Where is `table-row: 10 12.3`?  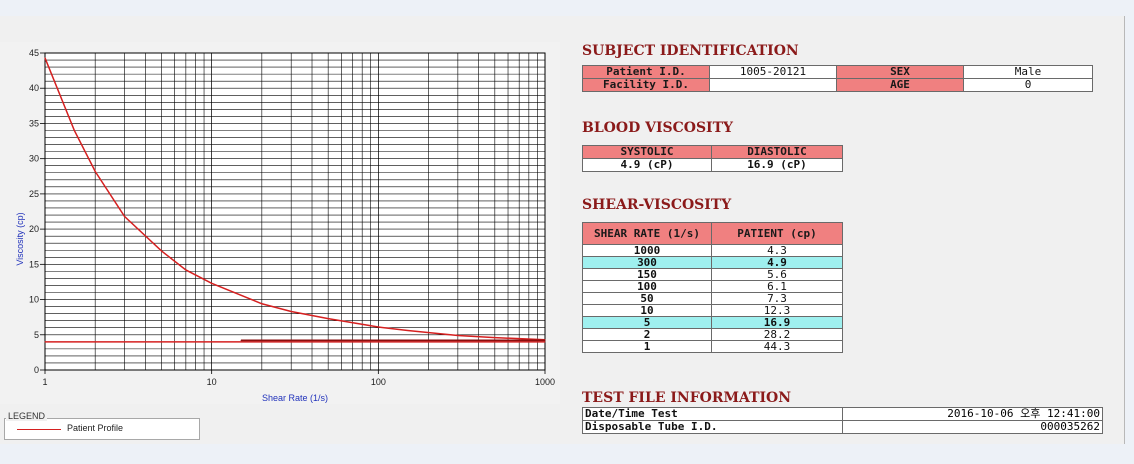 table-row: 10 12.3 is located at coordinates (712, 310).